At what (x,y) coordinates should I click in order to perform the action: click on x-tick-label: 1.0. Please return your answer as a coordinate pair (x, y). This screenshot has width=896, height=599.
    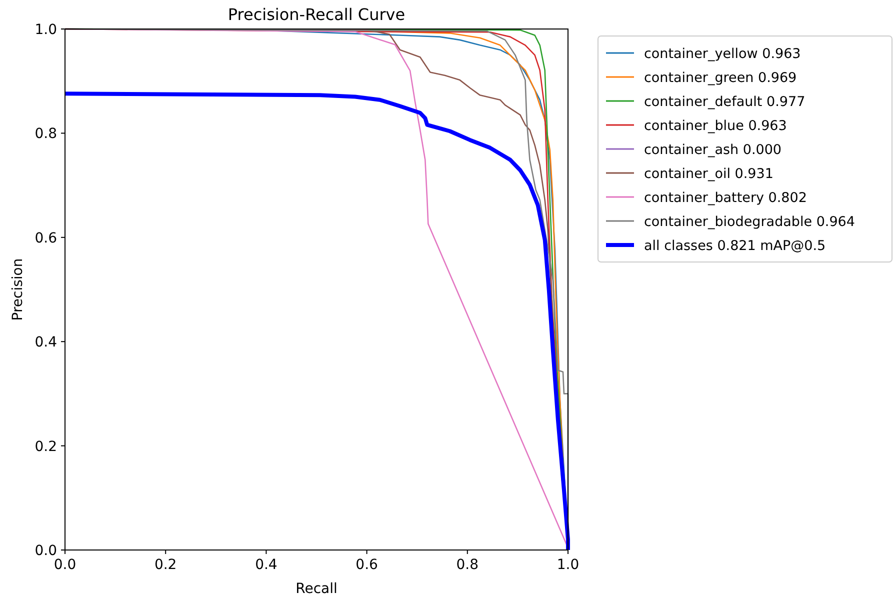
    Looking at the image, I should click on (568, 565).